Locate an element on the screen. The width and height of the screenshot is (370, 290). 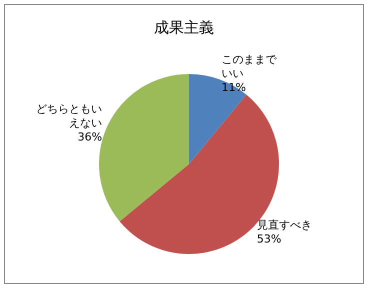
chart-title: 成果主義 is located at coordinates (184, 27).